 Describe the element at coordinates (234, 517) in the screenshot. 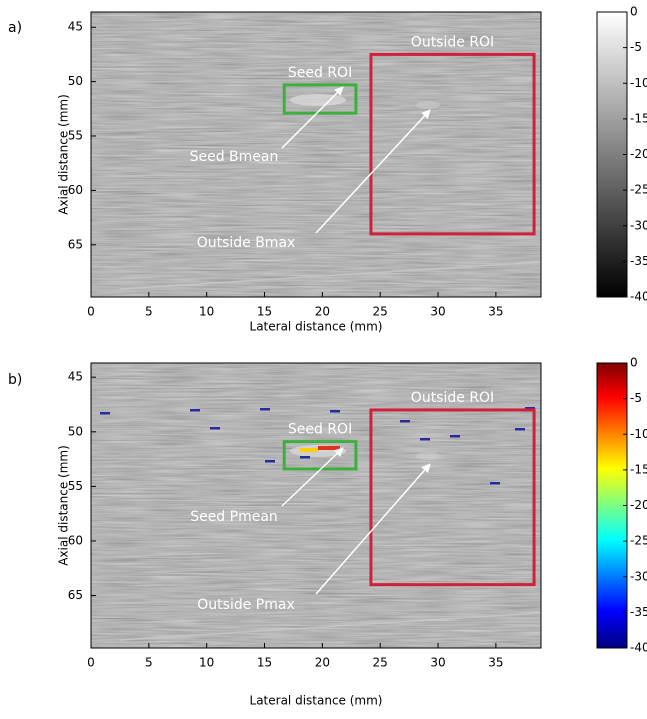

I see `annotation: Seed Pmean` at that location.